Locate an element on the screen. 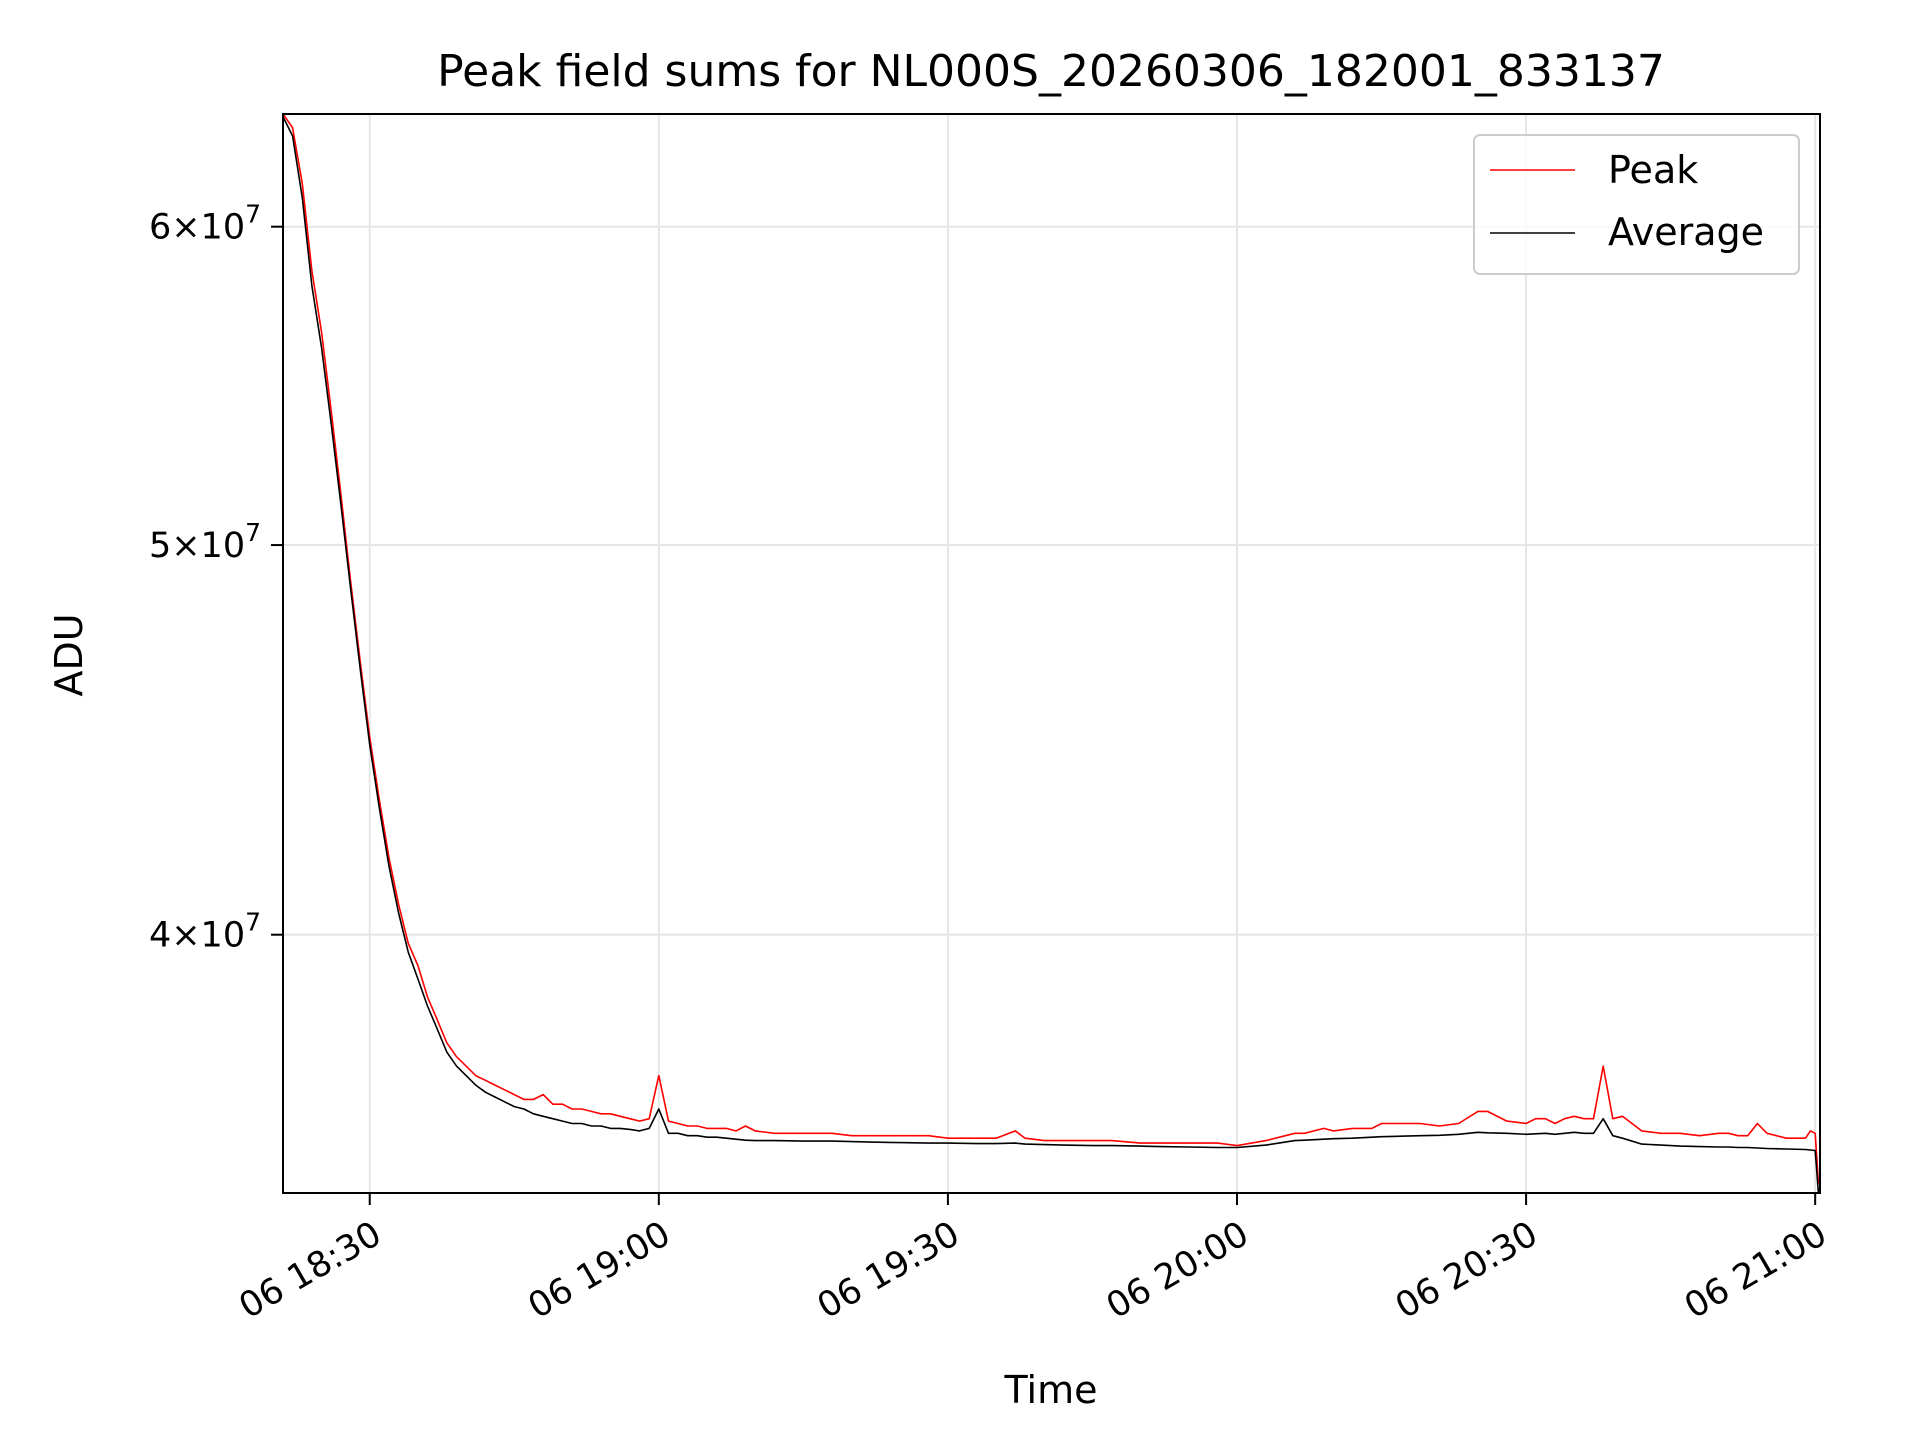  x-tick-label: 06 19:30 is located at coordinates (889, 1270).